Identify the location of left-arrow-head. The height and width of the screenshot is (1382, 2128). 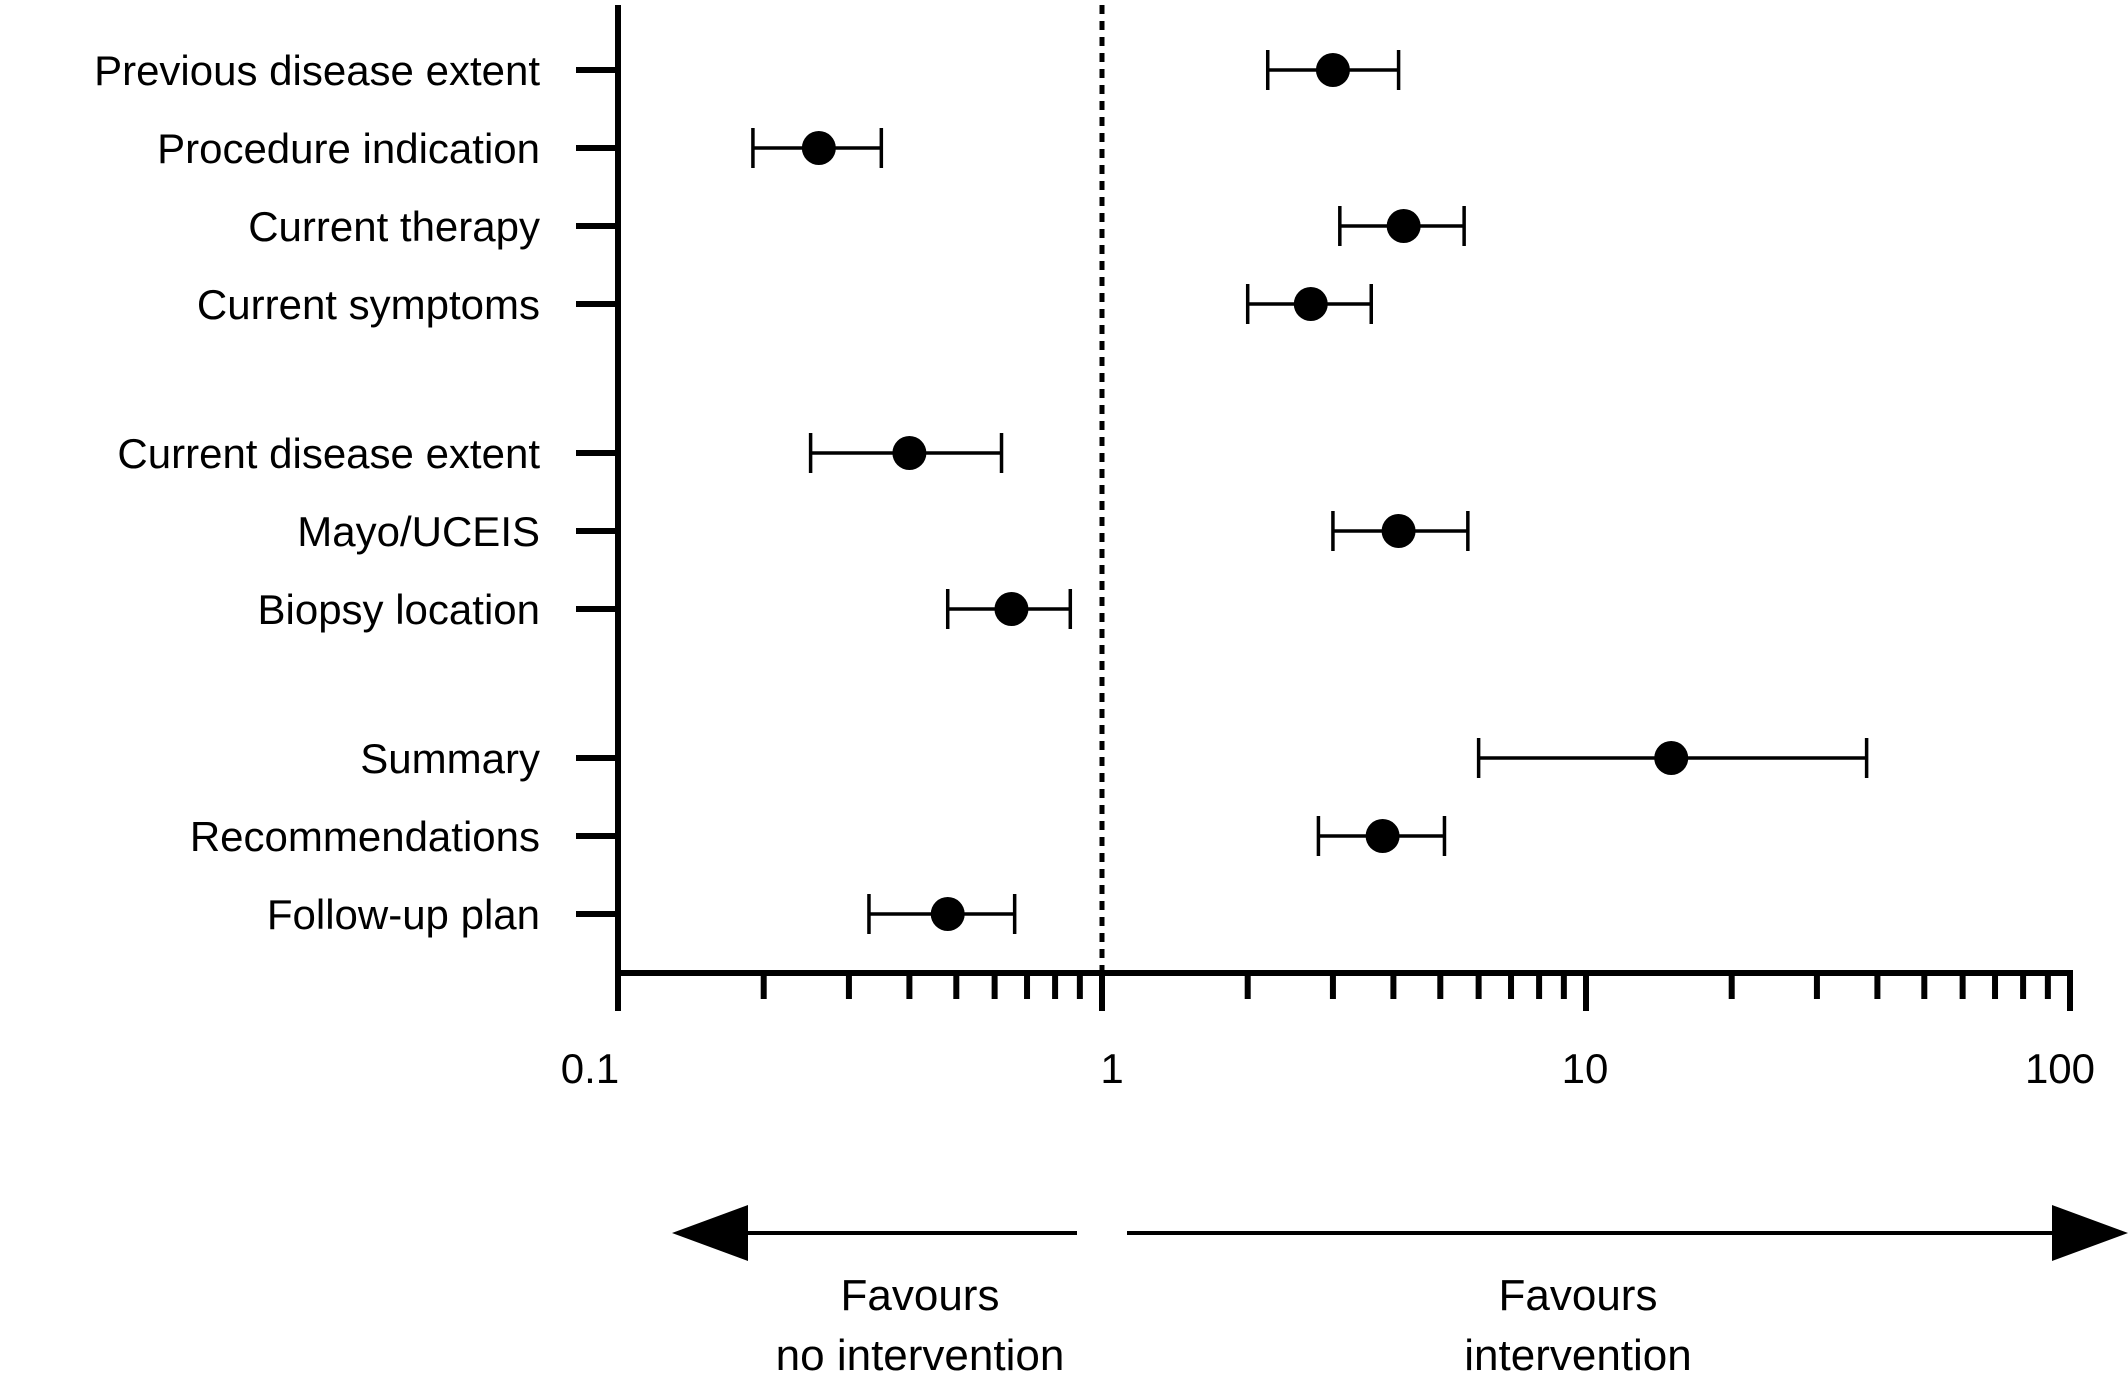
(710, 1233).